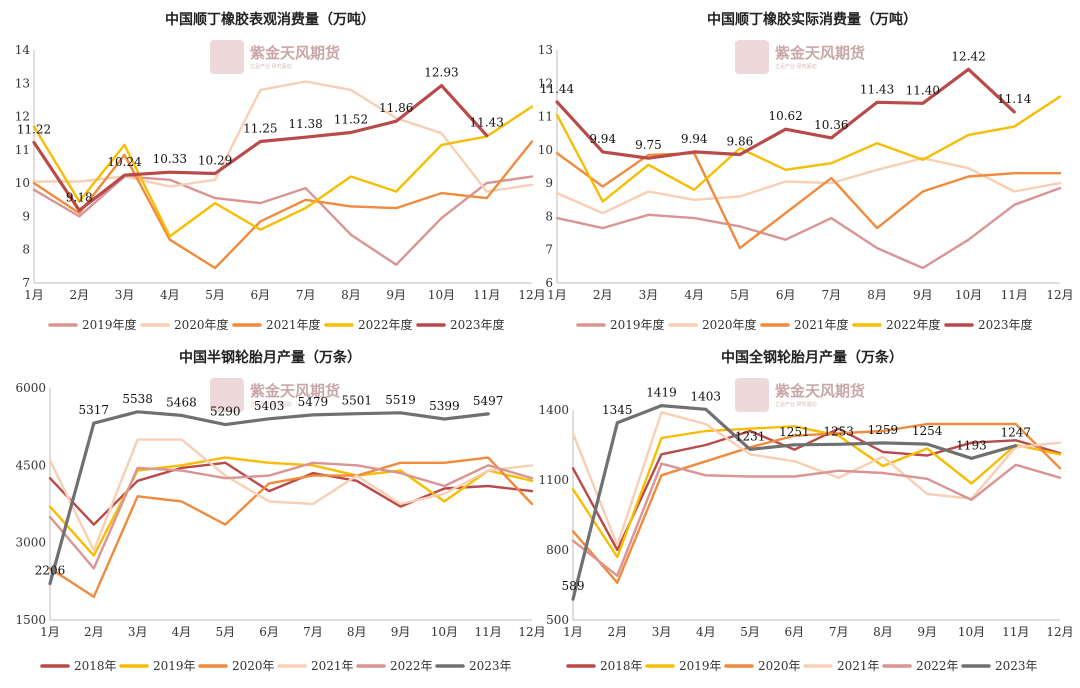  I want to click on data-label: 9.18, so click(79, 197).